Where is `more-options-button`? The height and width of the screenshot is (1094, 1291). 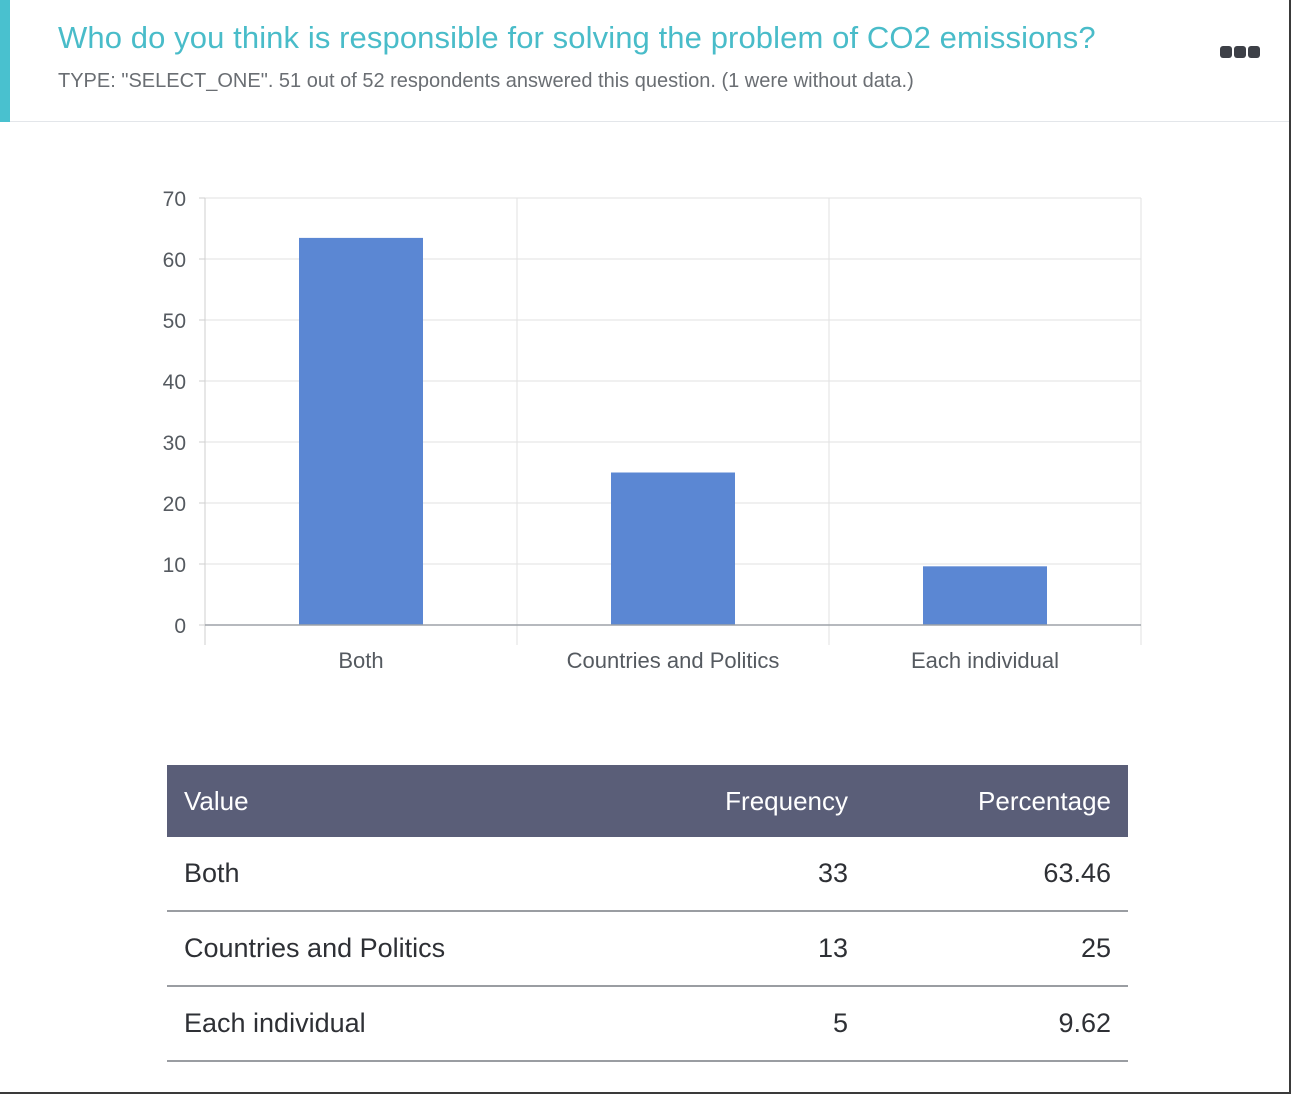
more-options-button is located at coordinates (1240, 52).